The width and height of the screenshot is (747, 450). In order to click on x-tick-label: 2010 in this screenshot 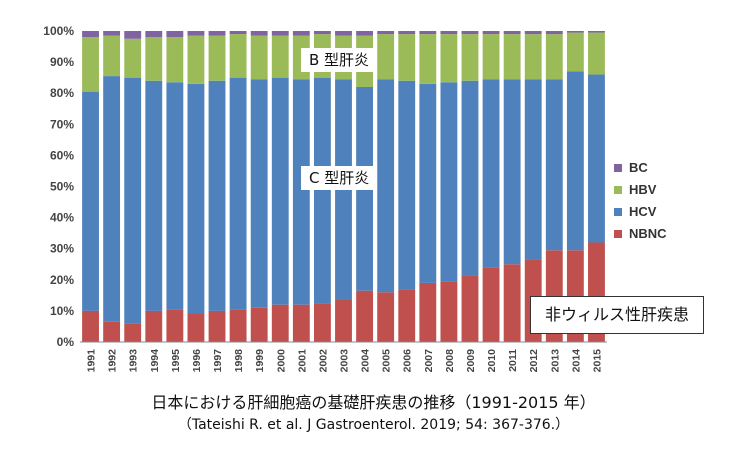, I will do `click(492, 361)`.